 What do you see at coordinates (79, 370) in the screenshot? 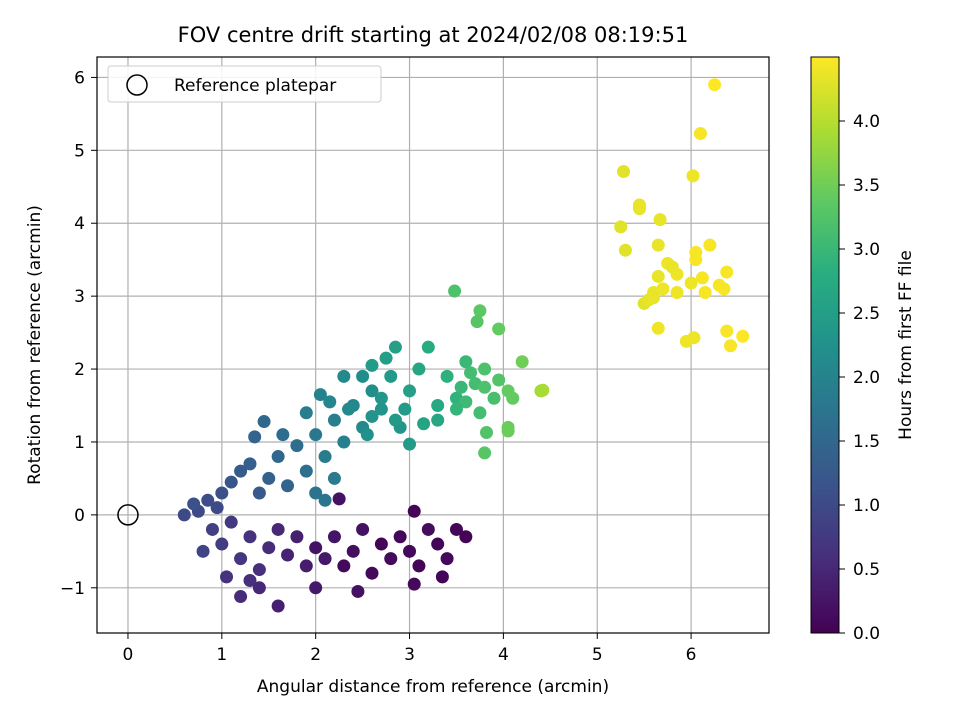
I see `y-tick-label: 2` at bounding box center [79, 370].